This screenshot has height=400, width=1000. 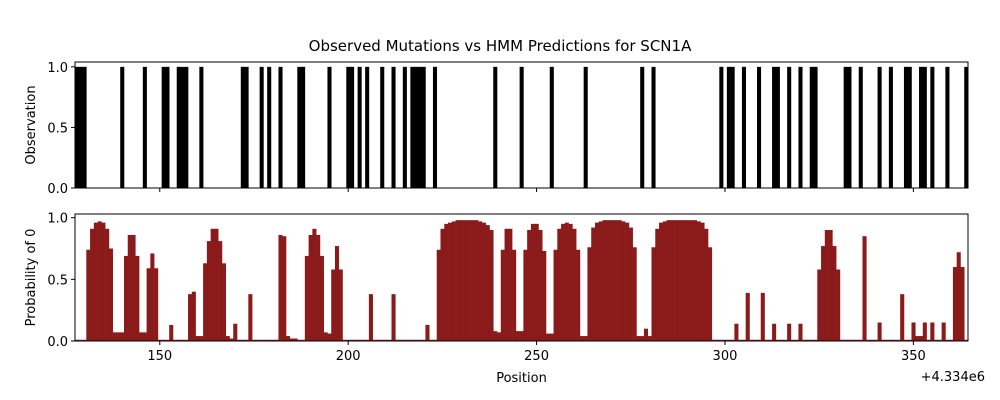 What do you see at coordinates (159, 356) in the screenshot?
I see `x-tick-label: 150` at bounding box center [159, 356].